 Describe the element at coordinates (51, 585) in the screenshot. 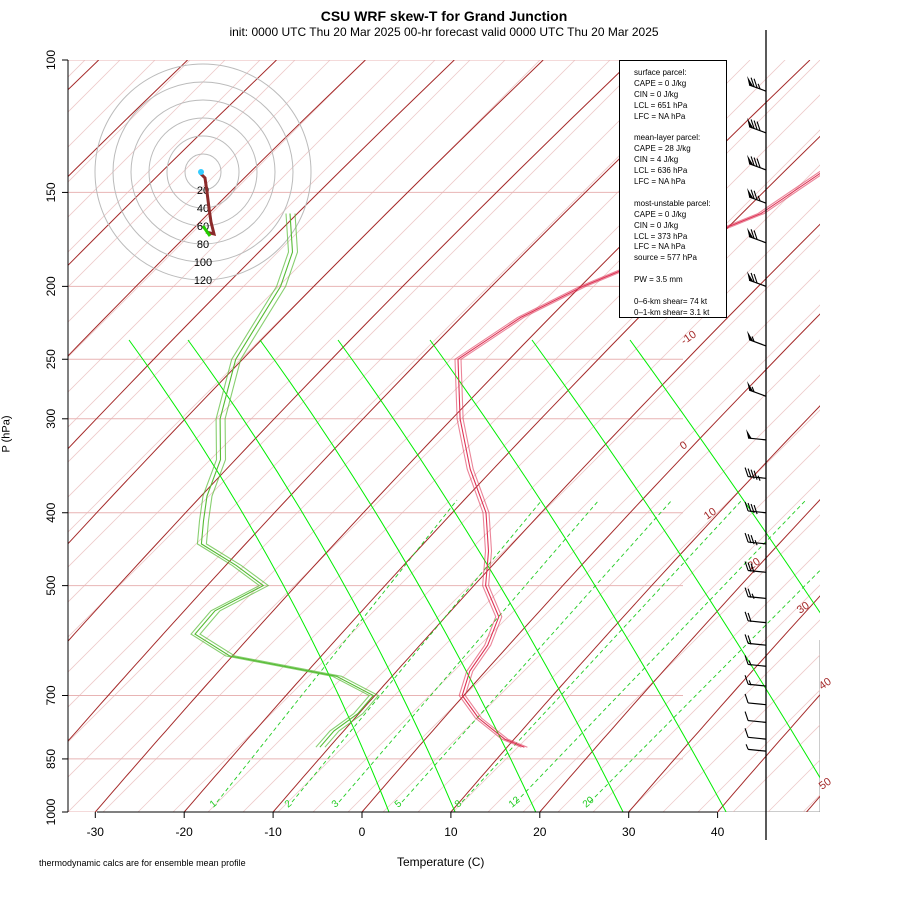

I see `y-tick-label: 500` at that location.